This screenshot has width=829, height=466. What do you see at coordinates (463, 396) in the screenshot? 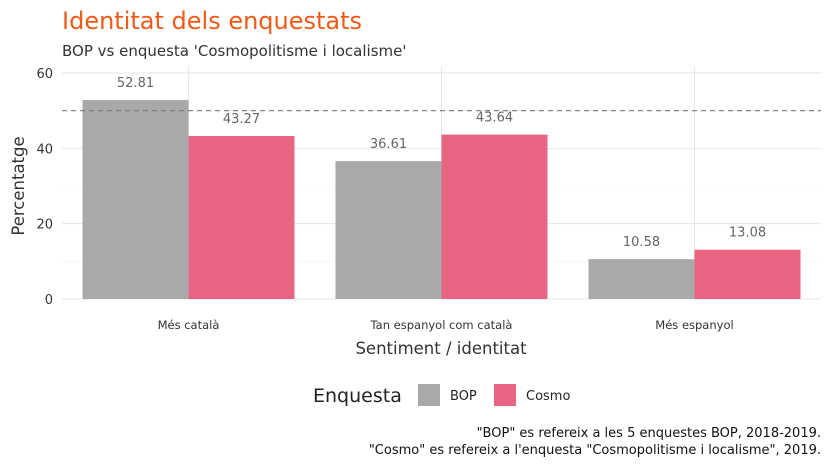
I see `legend-label-bop: BOP` at bounding box center [463, 396].